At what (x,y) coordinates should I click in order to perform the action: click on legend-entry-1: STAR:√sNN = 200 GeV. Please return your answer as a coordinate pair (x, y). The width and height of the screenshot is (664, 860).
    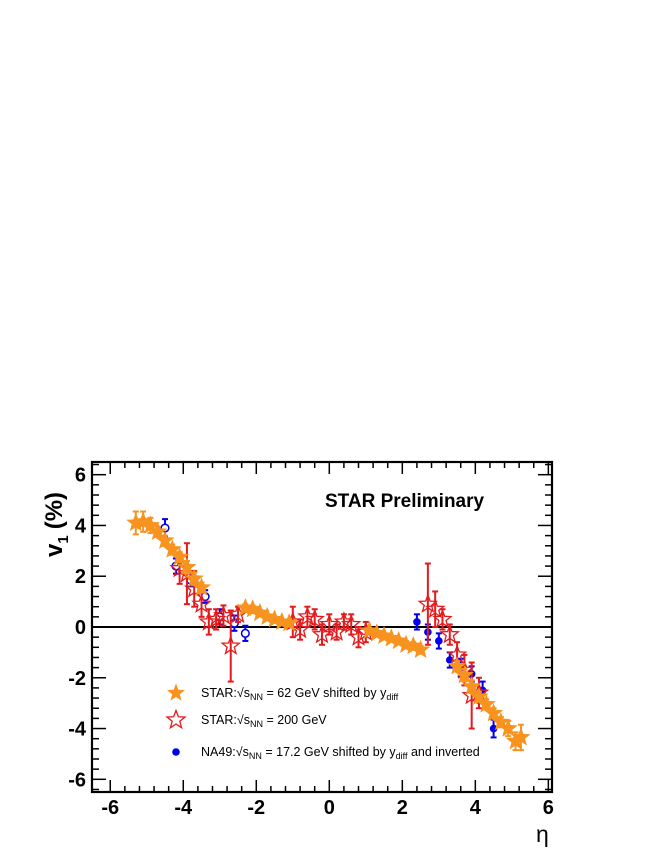
    Looking at the image, I should click on (246, 719).